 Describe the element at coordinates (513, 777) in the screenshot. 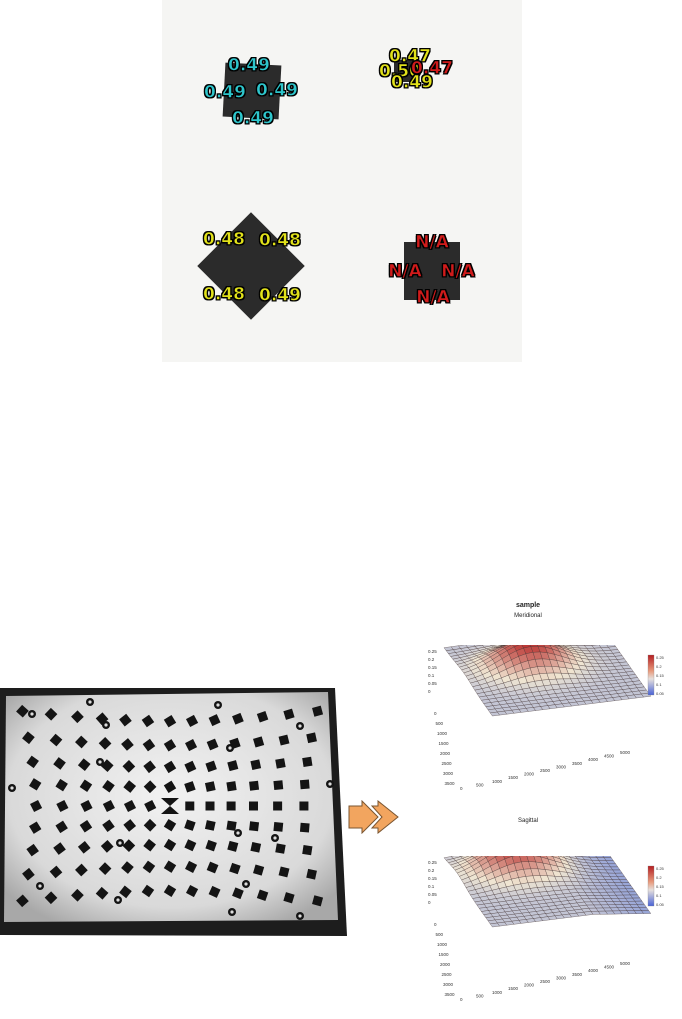

I see `x-tick-label: 1500` at that location.